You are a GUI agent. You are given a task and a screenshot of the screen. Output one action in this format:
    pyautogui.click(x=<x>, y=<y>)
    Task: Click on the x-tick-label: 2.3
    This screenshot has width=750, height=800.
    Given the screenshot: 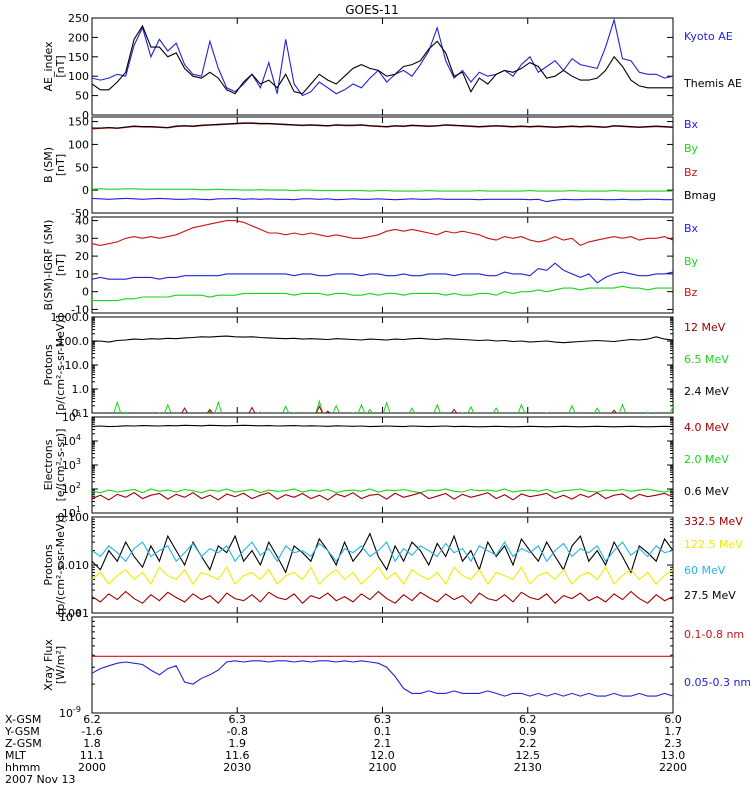 What is the action you would take?
    pyautogui.click(x=673, y=743)
    